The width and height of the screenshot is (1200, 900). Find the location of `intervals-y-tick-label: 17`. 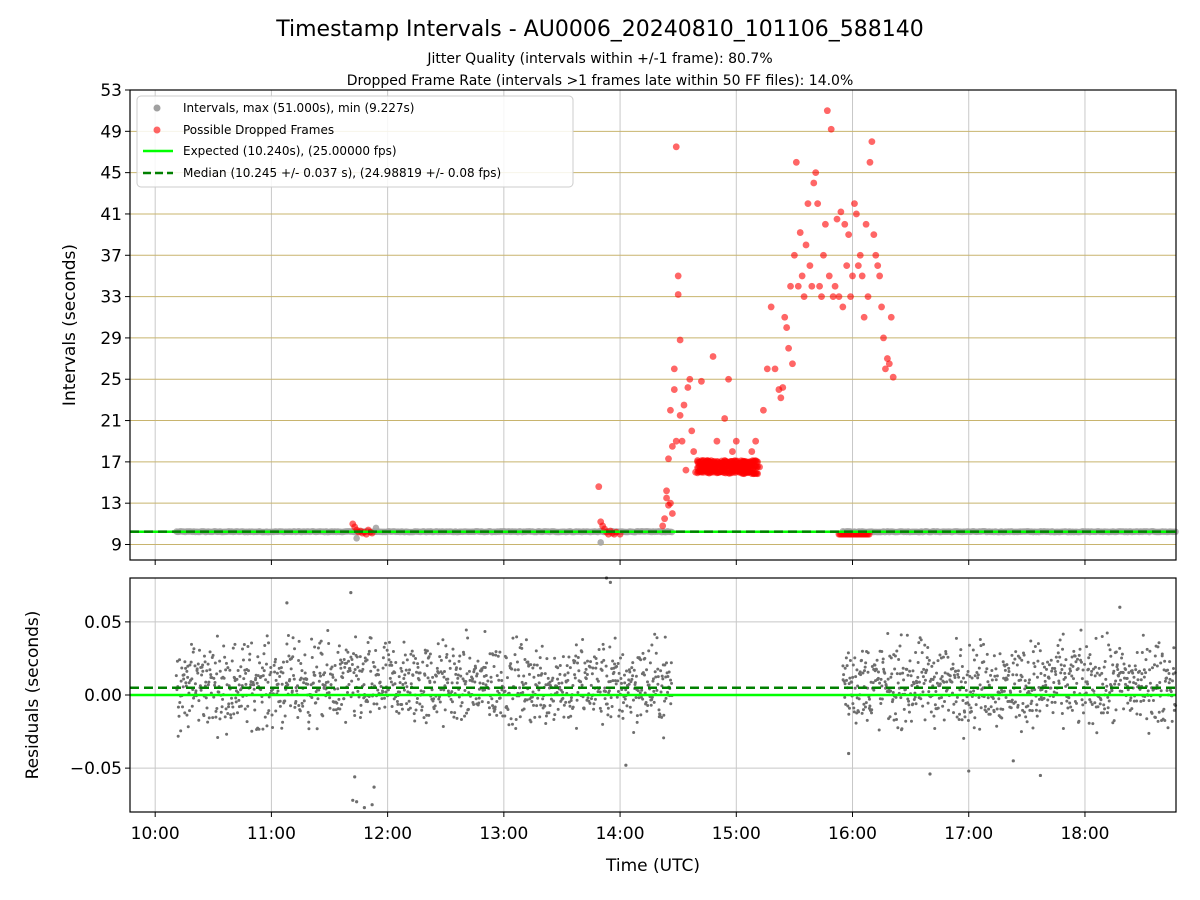

intervals-y-tick-label: 17 is located at coordinates (111, 463).